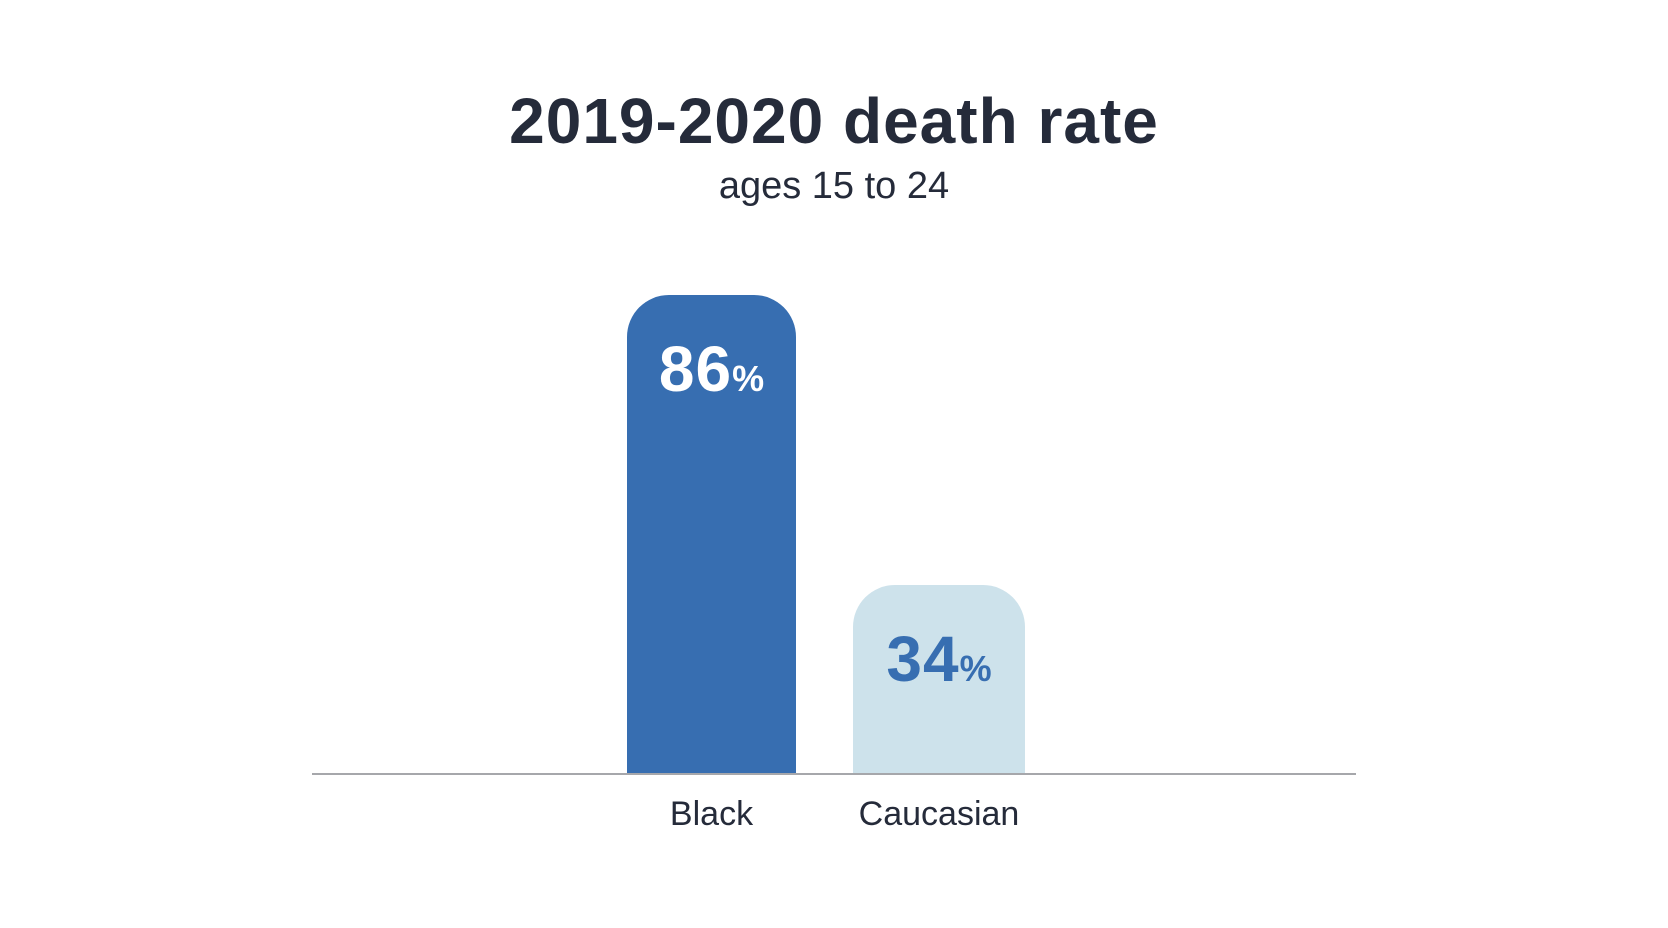  Describe the element at coordinates (834, 121) in the screenshot. I see `chart-title: 2019-2020 death rate` at that location.